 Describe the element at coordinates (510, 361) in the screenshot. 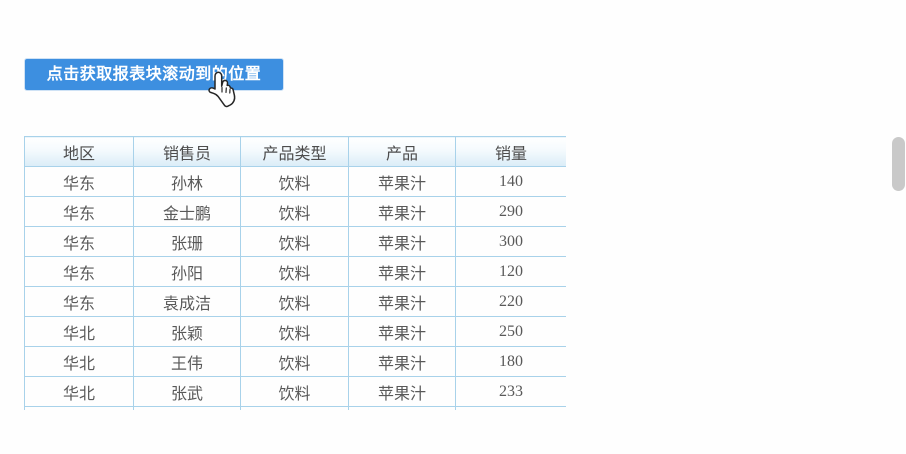

I see `cell-sales: 180` at that location.